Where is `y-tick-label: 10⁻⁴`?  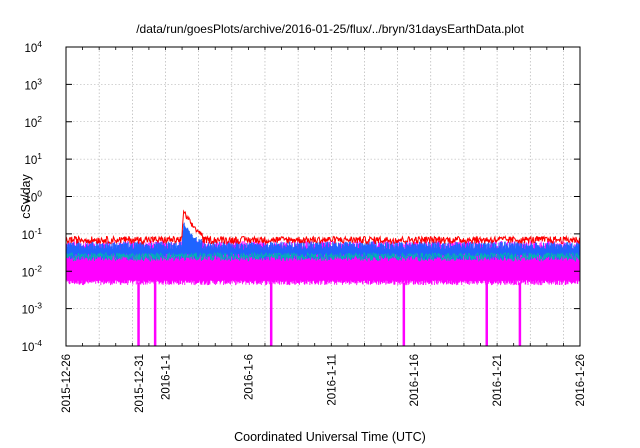 y-tick-label: 10⁻⁴ is located at coordinates (32, 346).